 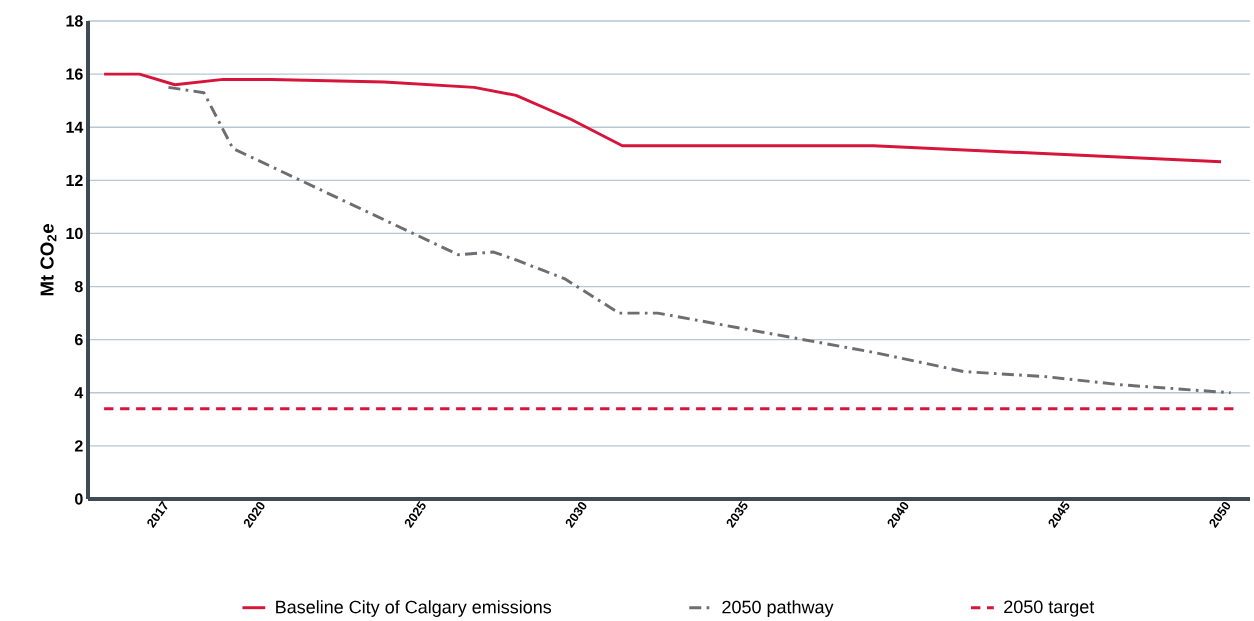 What do you see at coordinates (78, 340) in the screenshot?
I see `y-tick-label: 6` at bounding box center [78, 340].